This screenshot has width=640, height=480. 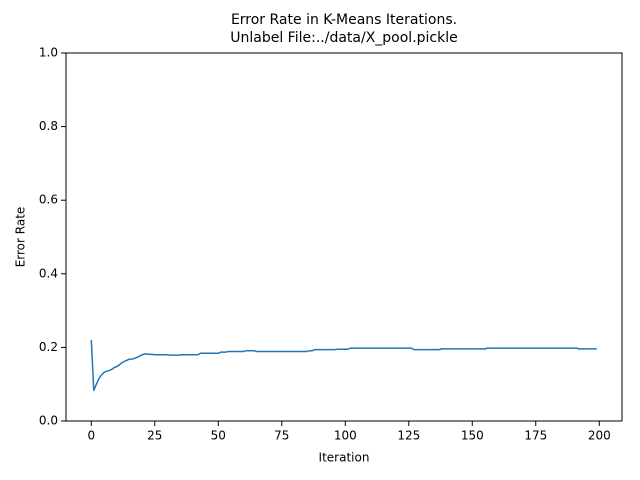 I want to click on y-tick-label: 0.2, so click(x=48, y=347).